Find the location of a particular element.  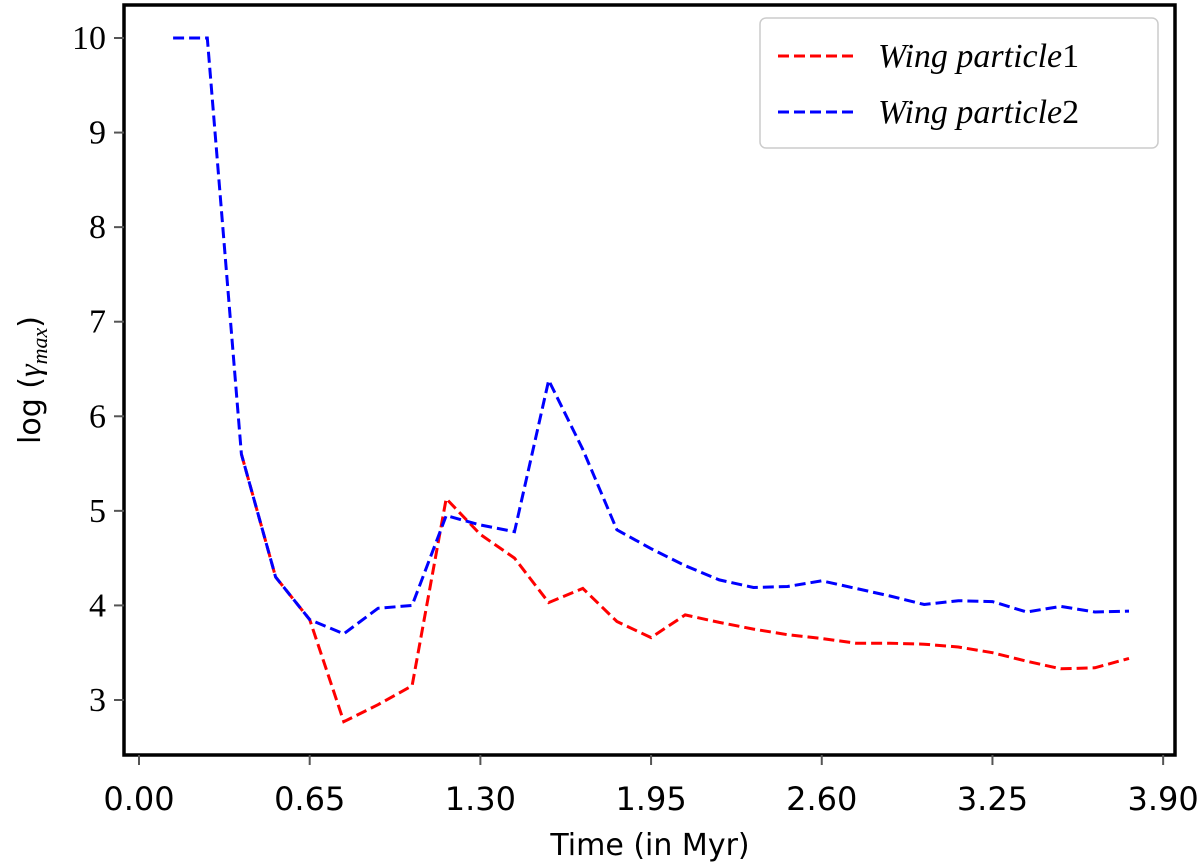

x-tick-label: 0.65 is located at coordinates (309, 799).